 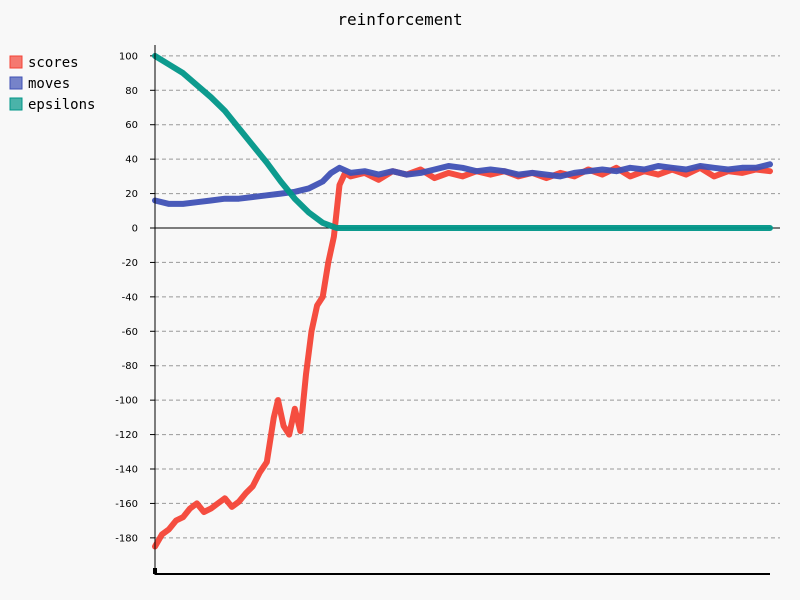 I want to click on y-tick-label: -180, so click(x=126, y=538).